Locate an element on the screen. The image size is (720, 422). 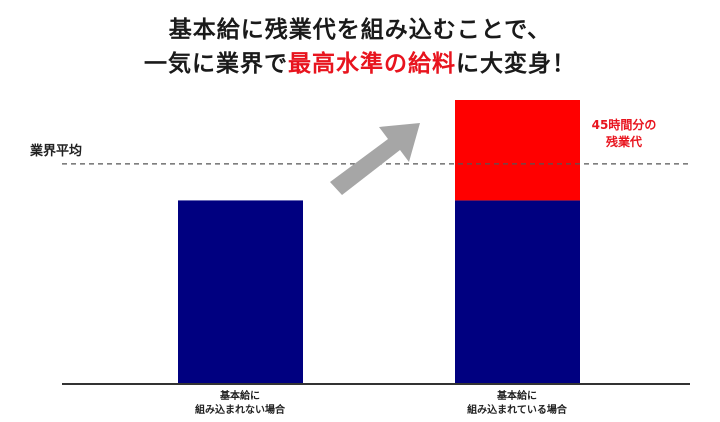
category-label-1: 基本給に 組み込まれない場合 is located at coordinates (240, 404).